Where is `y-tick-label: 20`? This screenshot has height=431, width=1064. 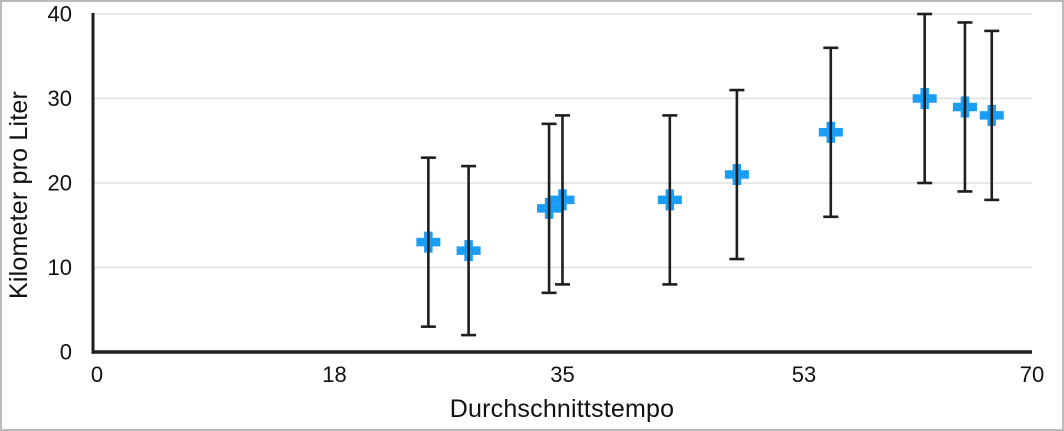
y-tick-label: 20 is located at coordinates (60, 183).